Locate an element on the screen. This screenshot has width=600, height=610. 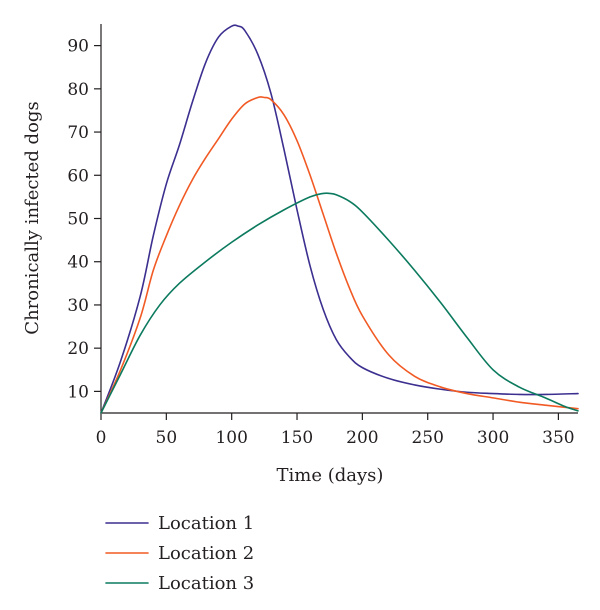
y-tick-label: 80 is located at coordinates (78, 90).